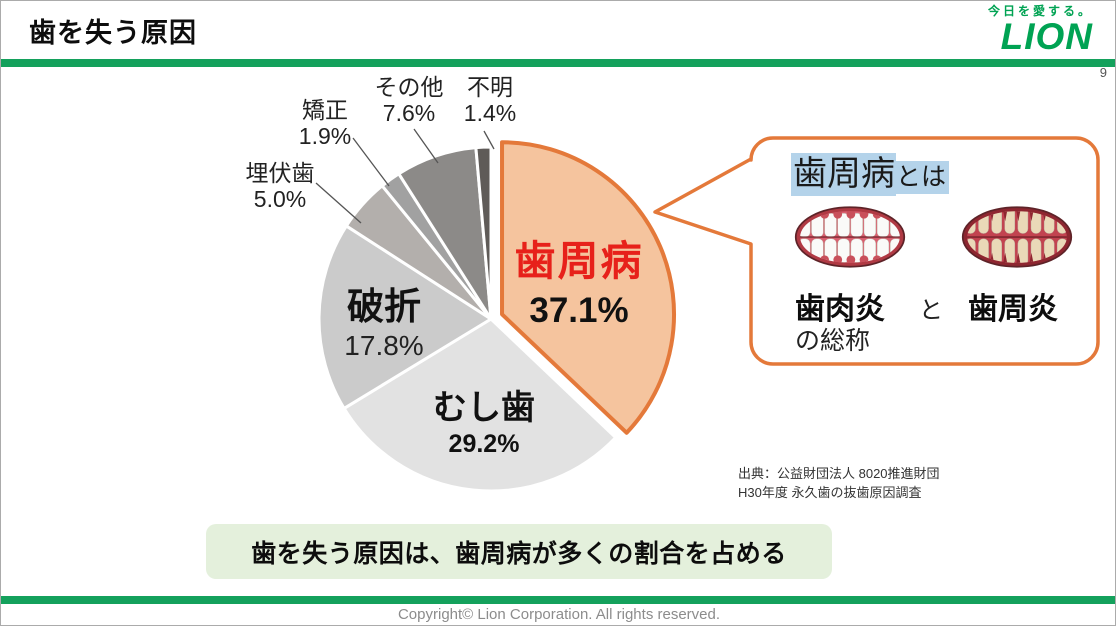  I want to click on page-number: 9, so click(1103, 72).